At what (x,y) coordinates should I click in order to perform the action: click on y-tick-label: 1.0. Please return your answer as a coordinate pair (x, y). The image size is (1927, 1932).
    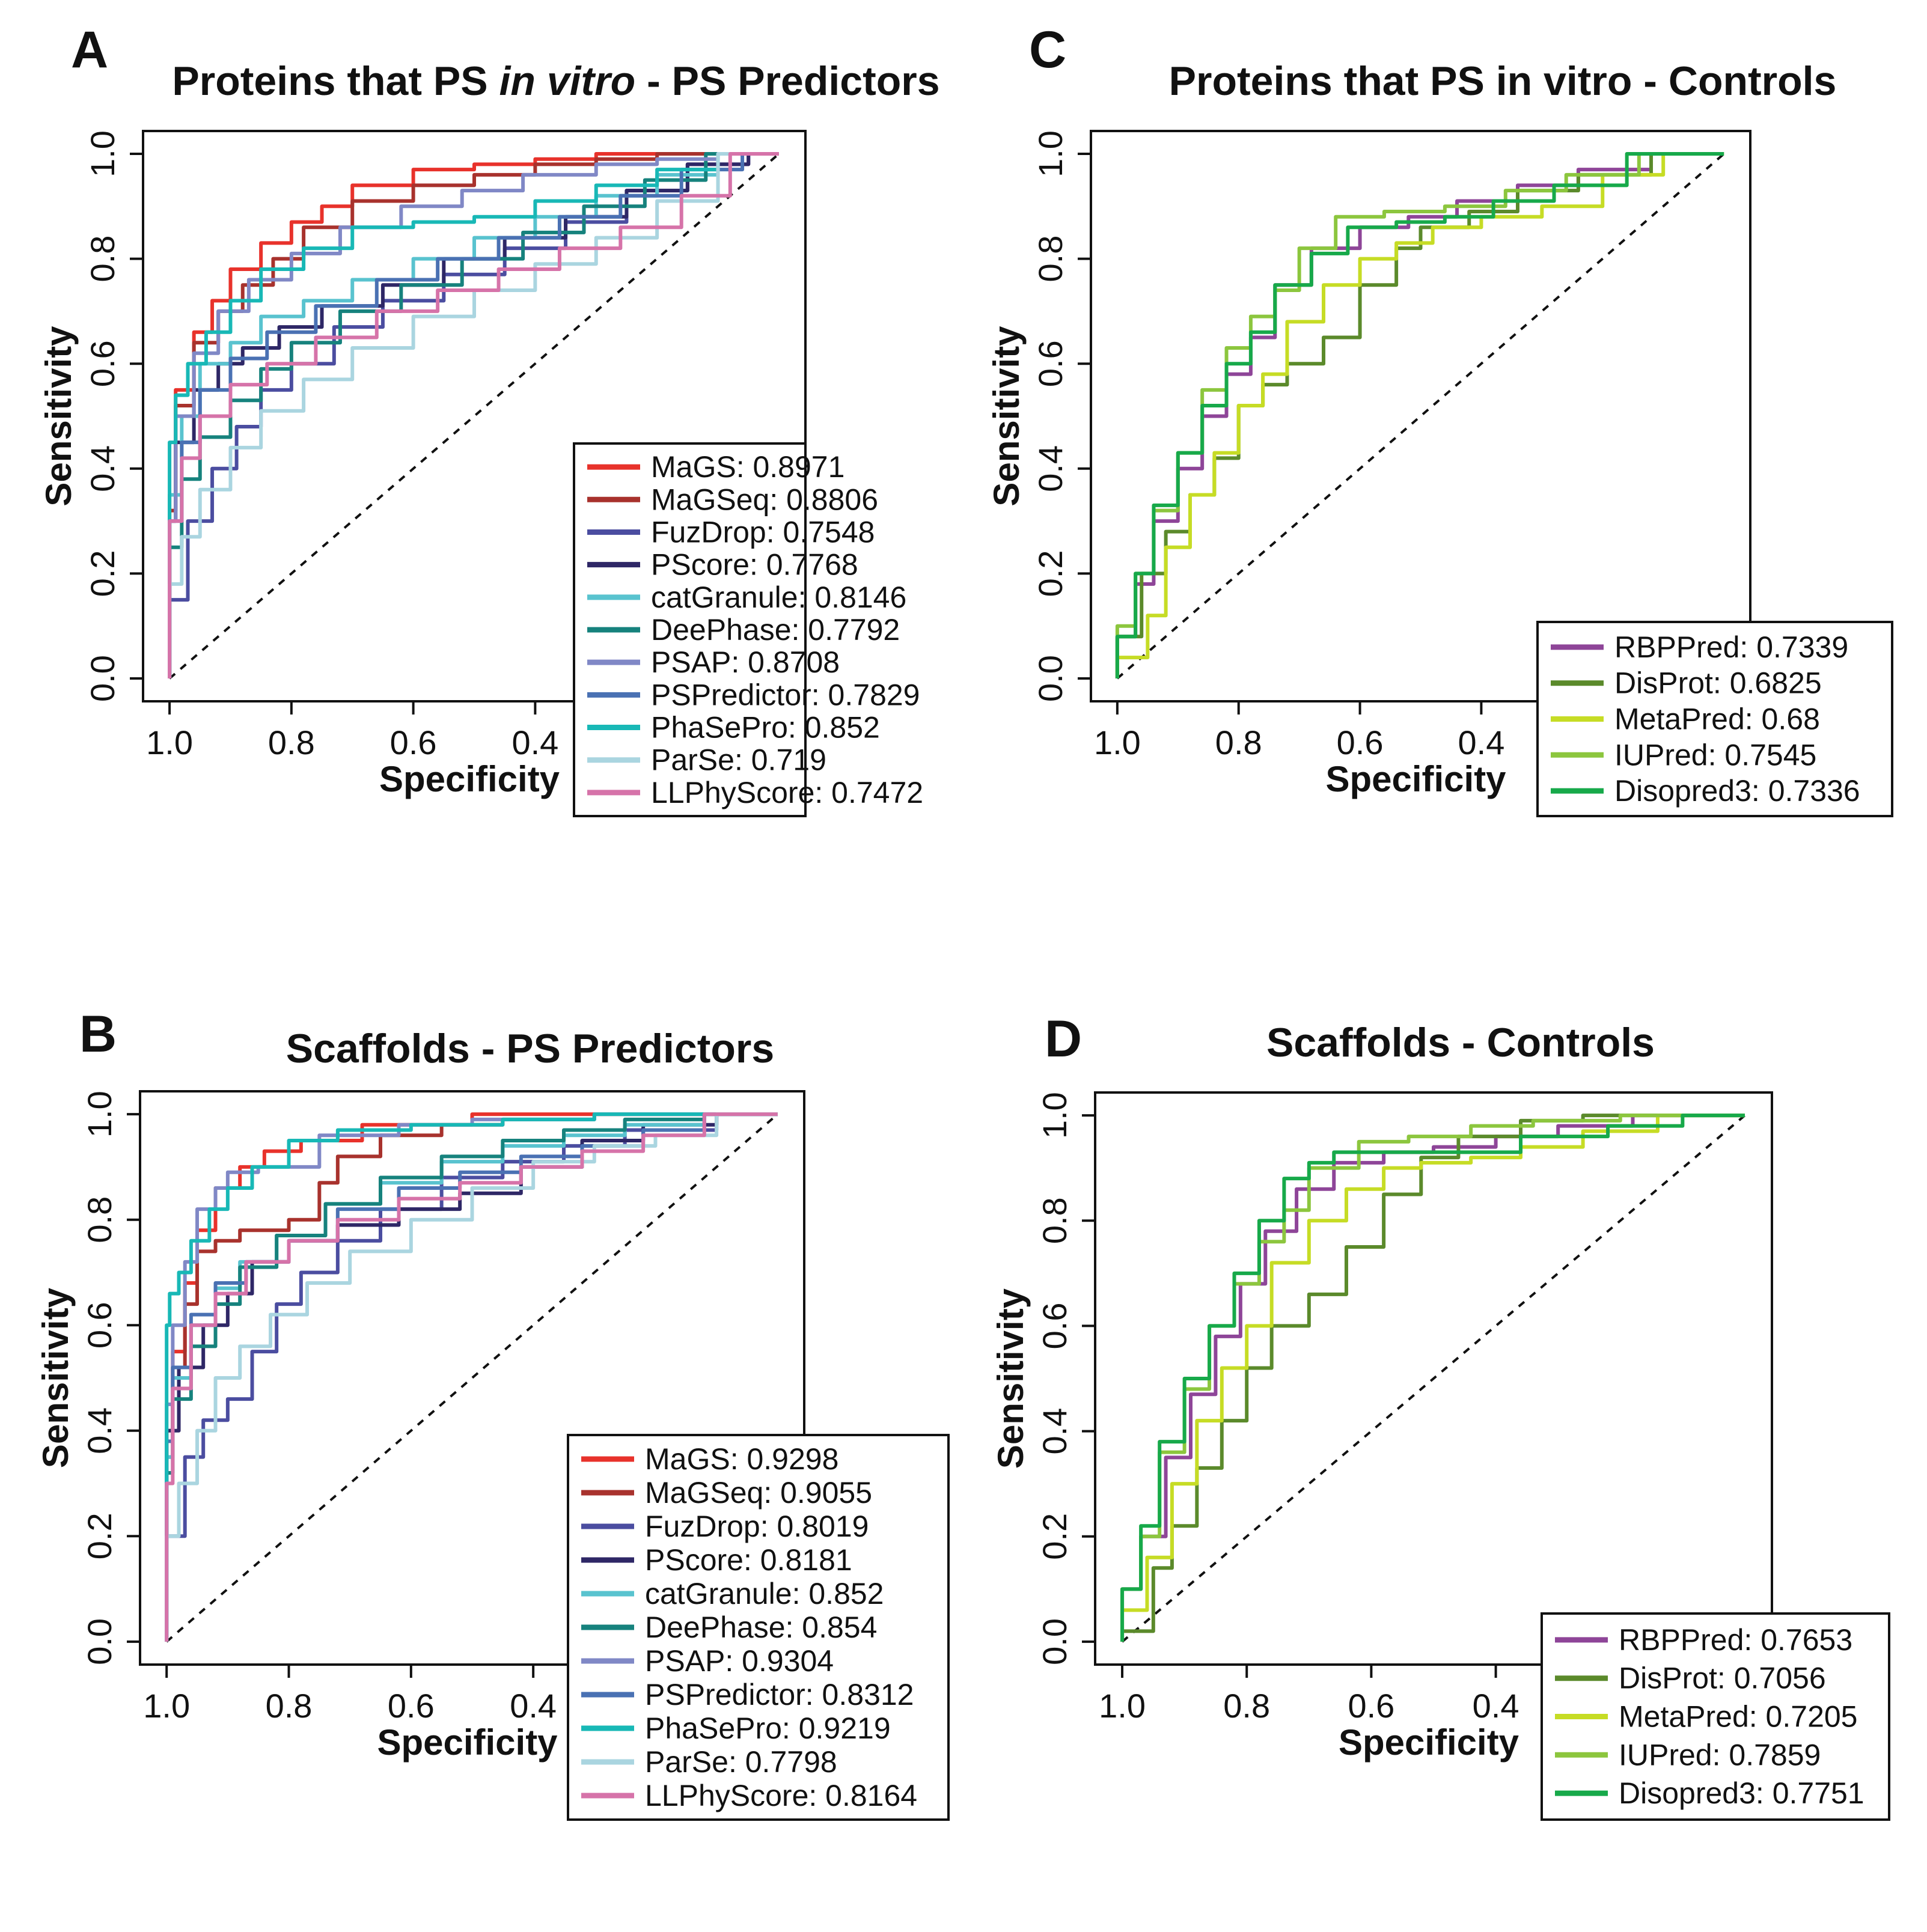
    Looking at the image, I should click on (103, 153).